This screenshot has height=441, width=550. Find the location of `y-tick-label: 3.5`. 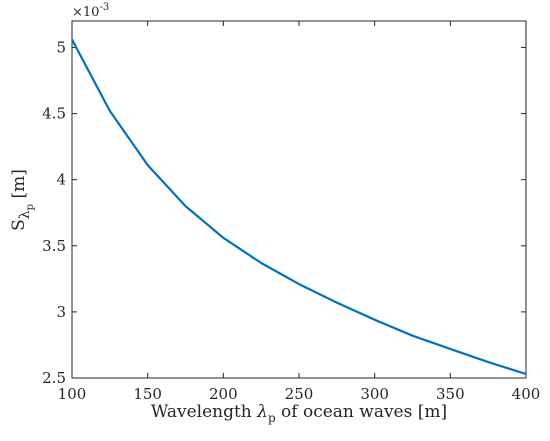

y-tick-label: 3.5 is located at coordinates (54, 246).